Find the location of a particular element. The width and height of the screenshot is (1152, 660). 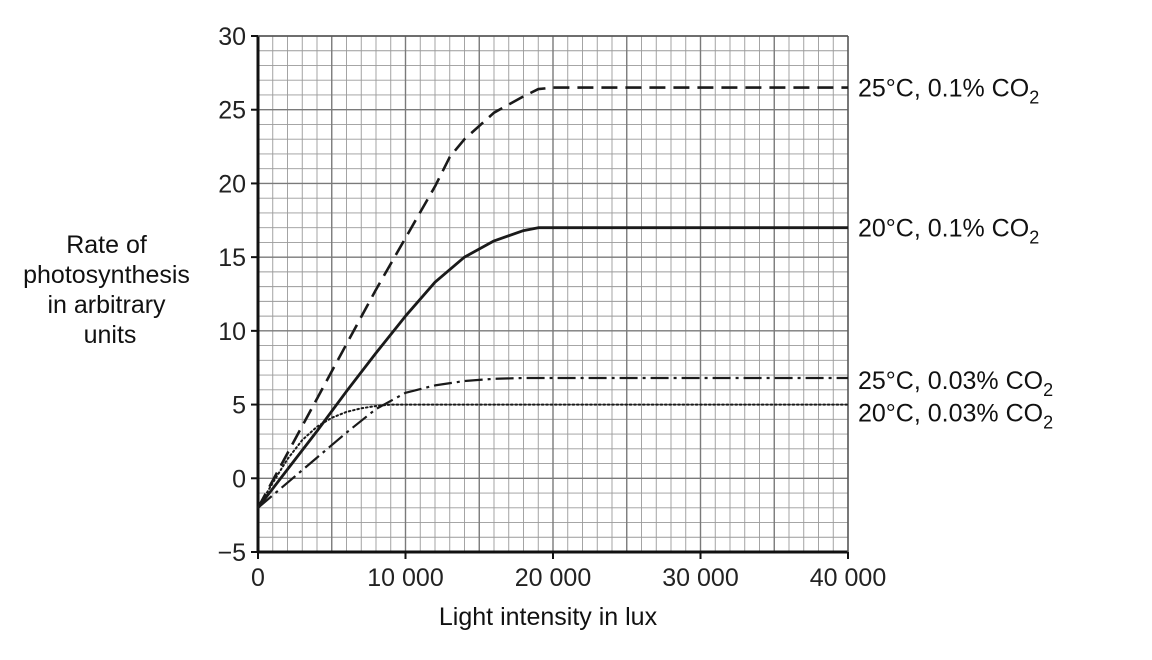

series-label: 20°C, 0.03% CO2 is located at coordinates (955, 416).